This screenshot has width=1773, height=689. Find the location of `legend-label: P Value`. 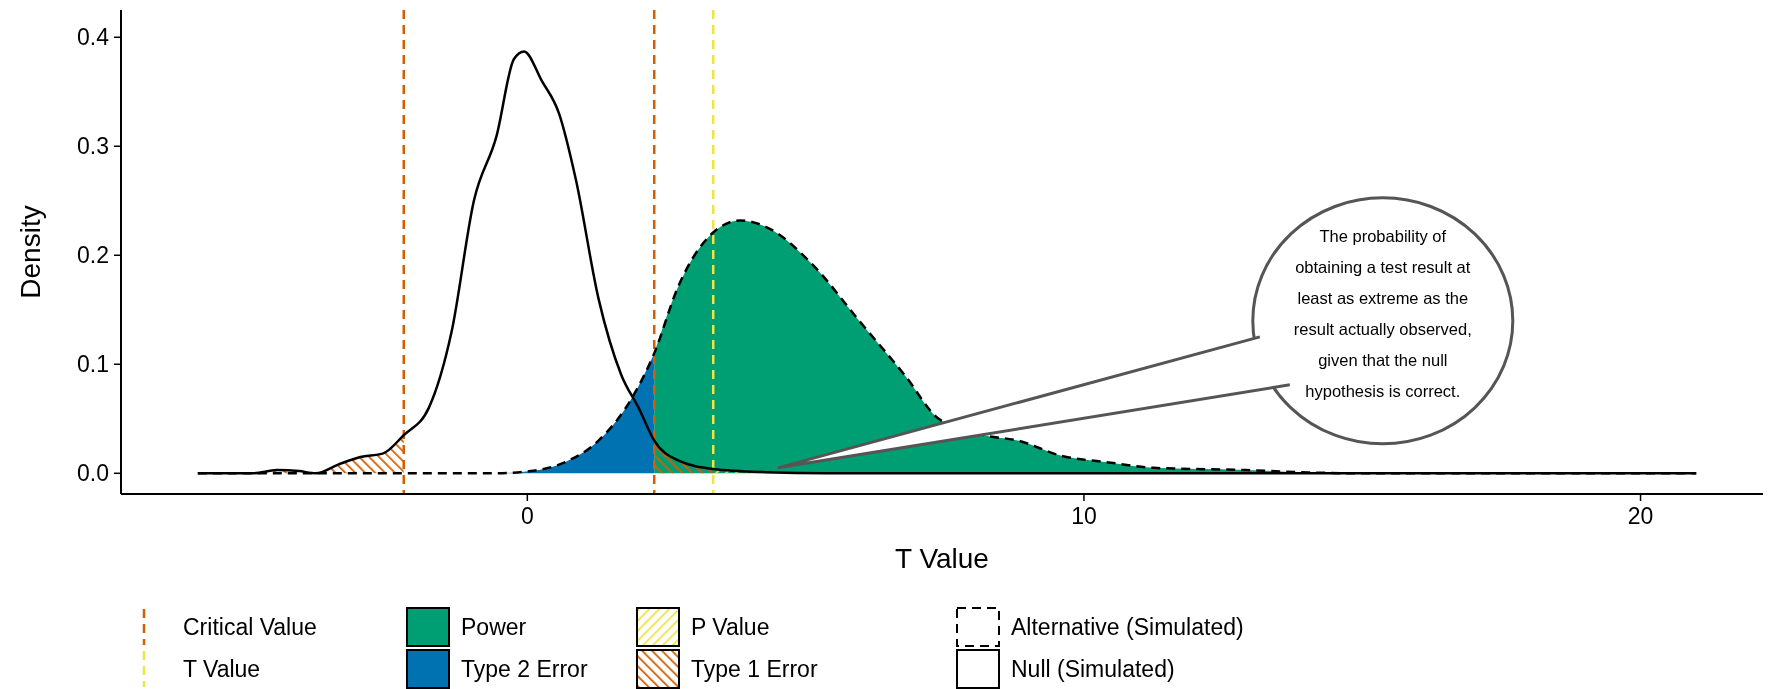

legend-label: P Value is located at coordinates (730, 627).